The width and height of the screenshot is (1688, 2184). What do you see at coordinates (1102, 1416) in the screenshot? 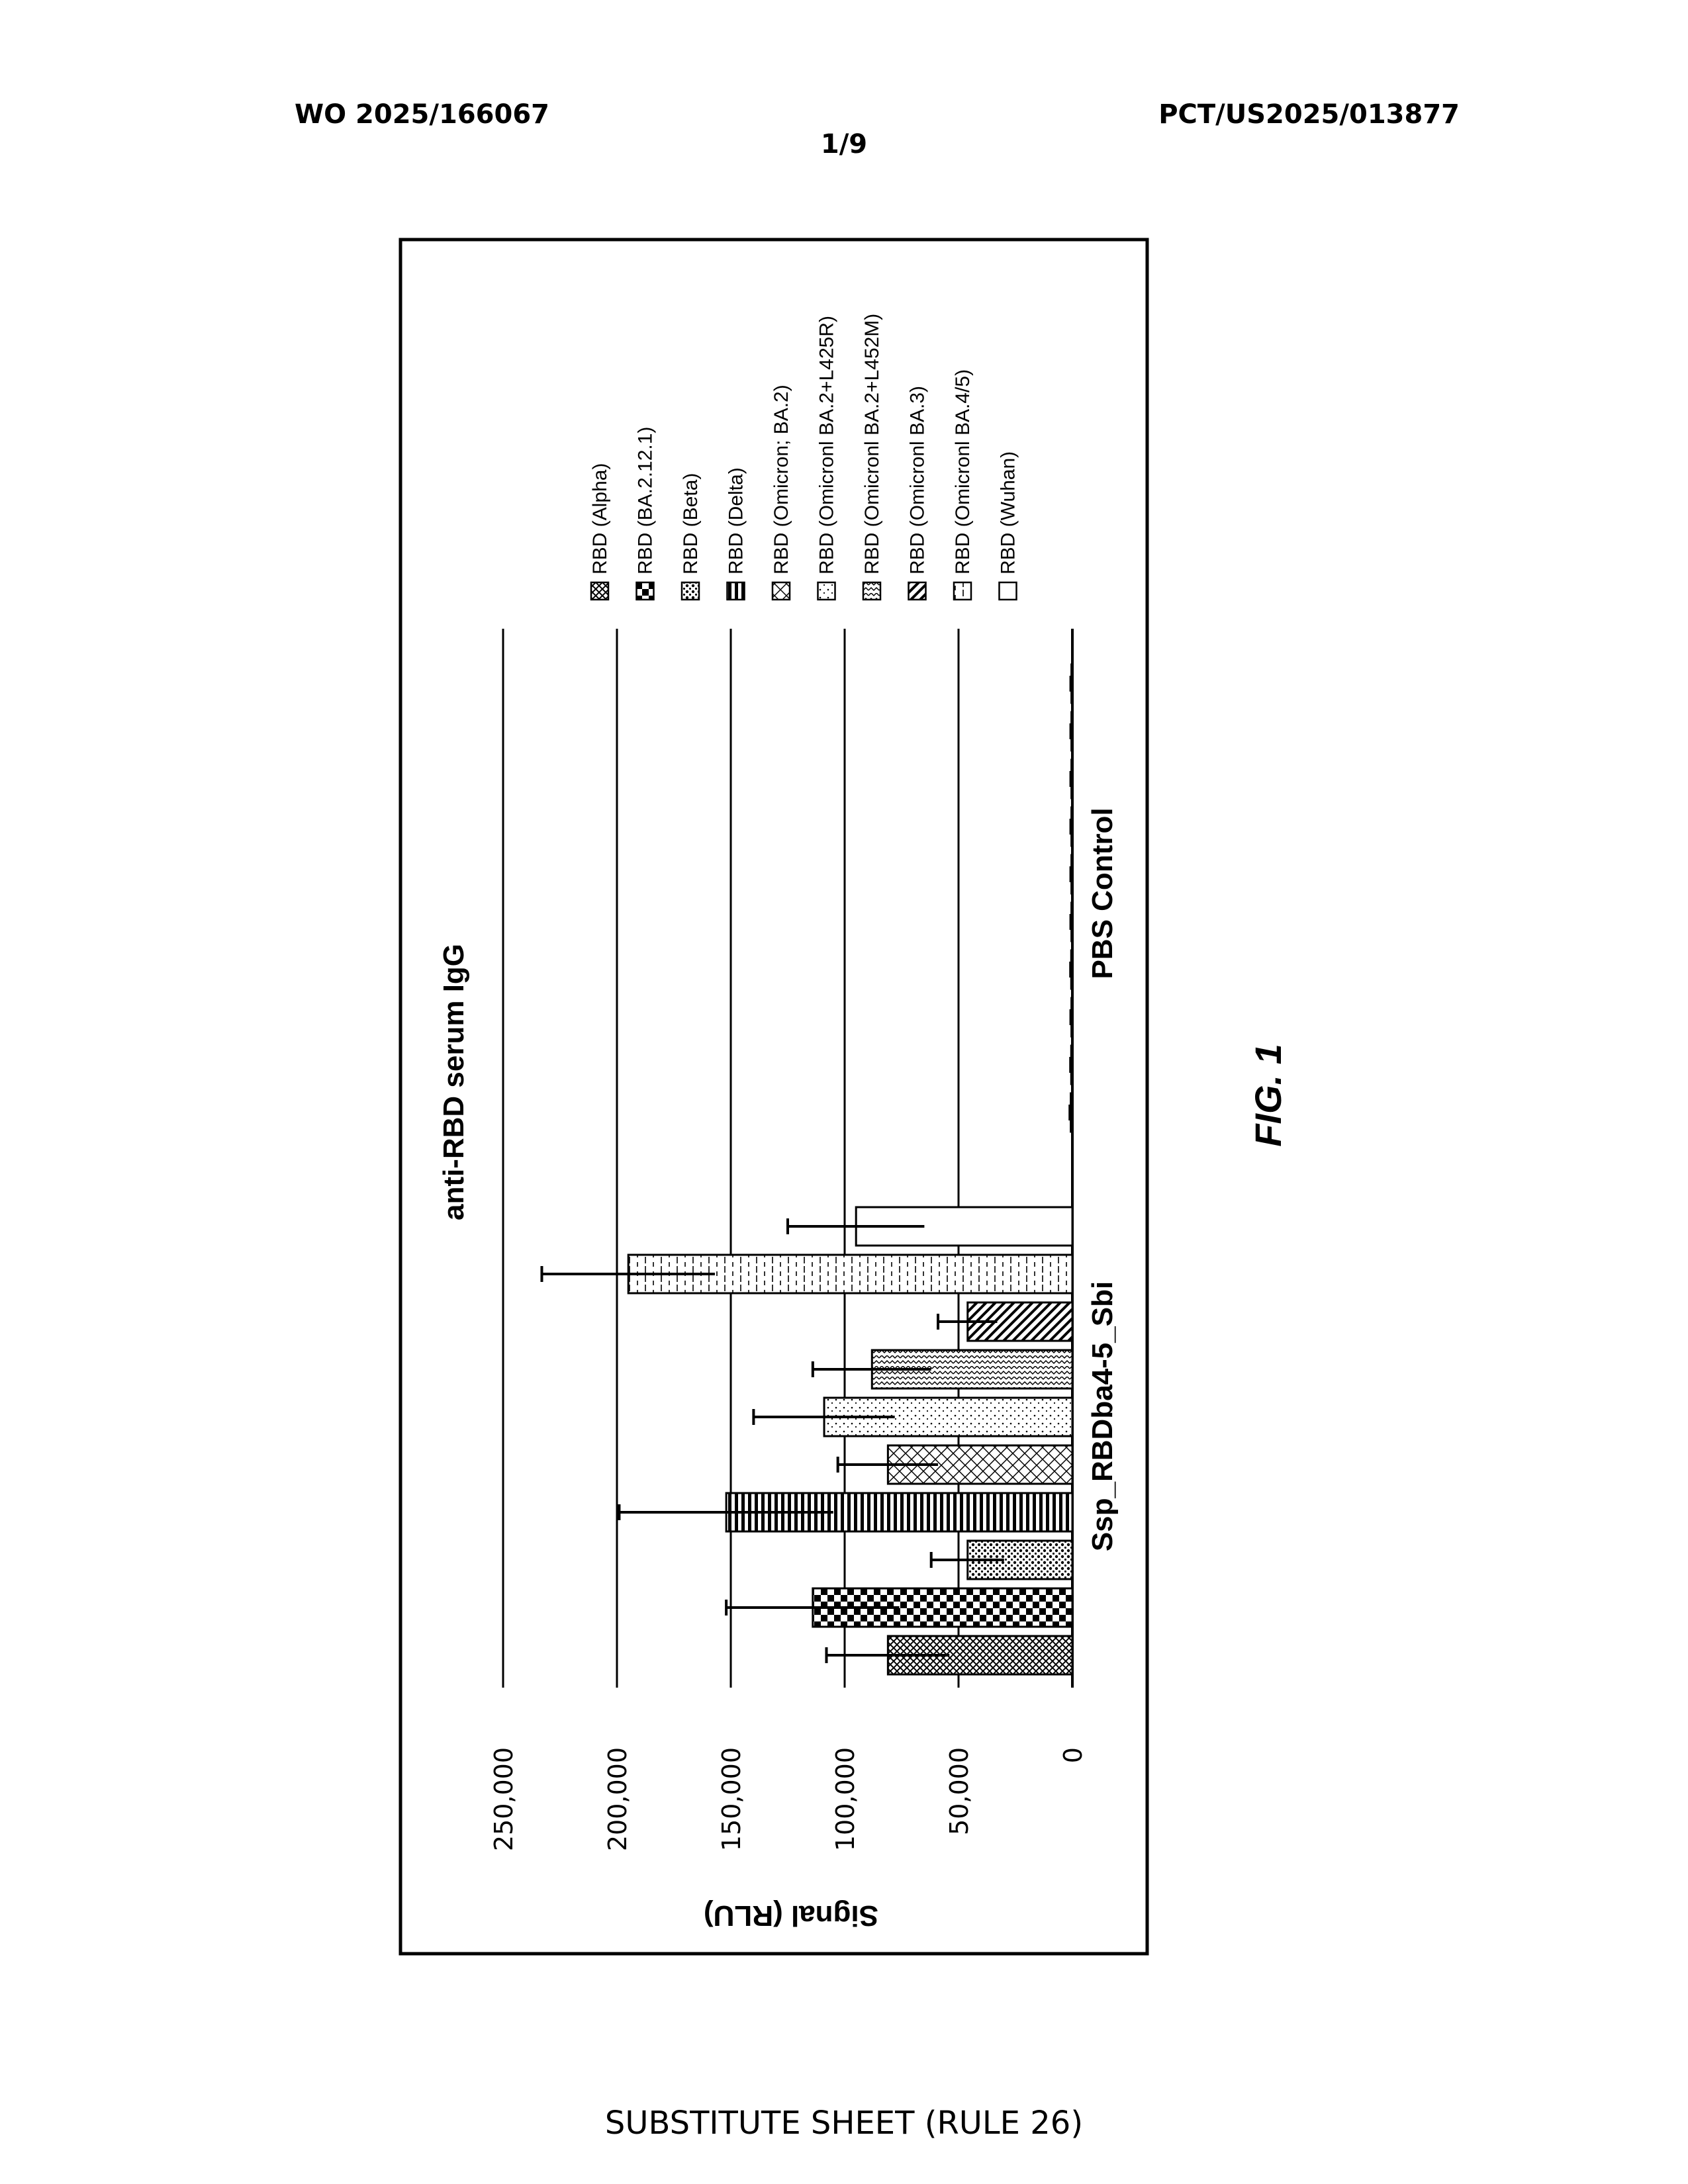
I see `category-label: Ssp_RBDba4-5_Sbi` at bounding box center [1102, 1416].